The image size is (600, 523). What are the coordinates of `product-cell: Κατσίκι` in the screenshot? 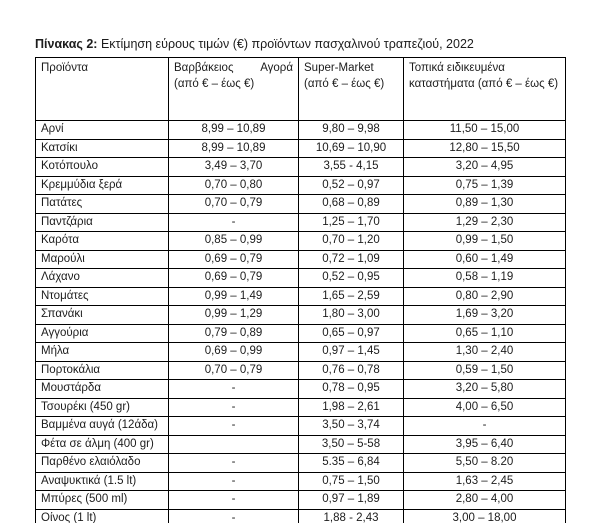 It's located at (102, 148).